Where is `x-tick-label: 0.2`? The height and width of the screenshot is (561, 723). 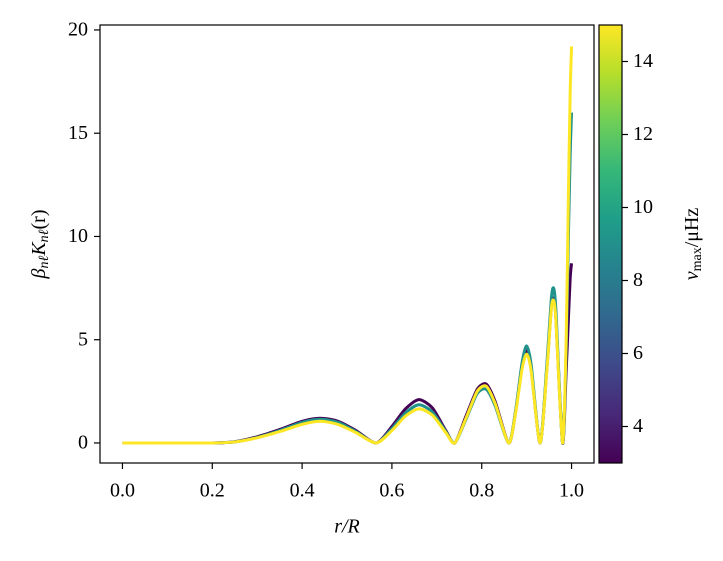 x-tick-label: 0.2 is located at coordinates (212, 491).